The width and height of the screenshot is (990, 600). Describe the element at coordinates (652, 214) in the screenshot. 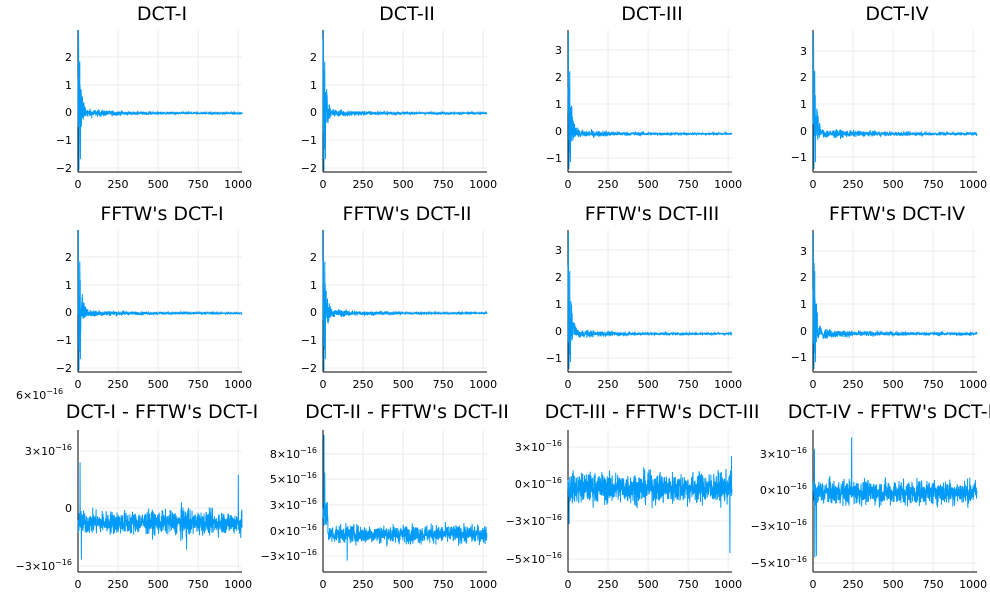

I see `subplot-title: FFTW's DCT-III` at that location.